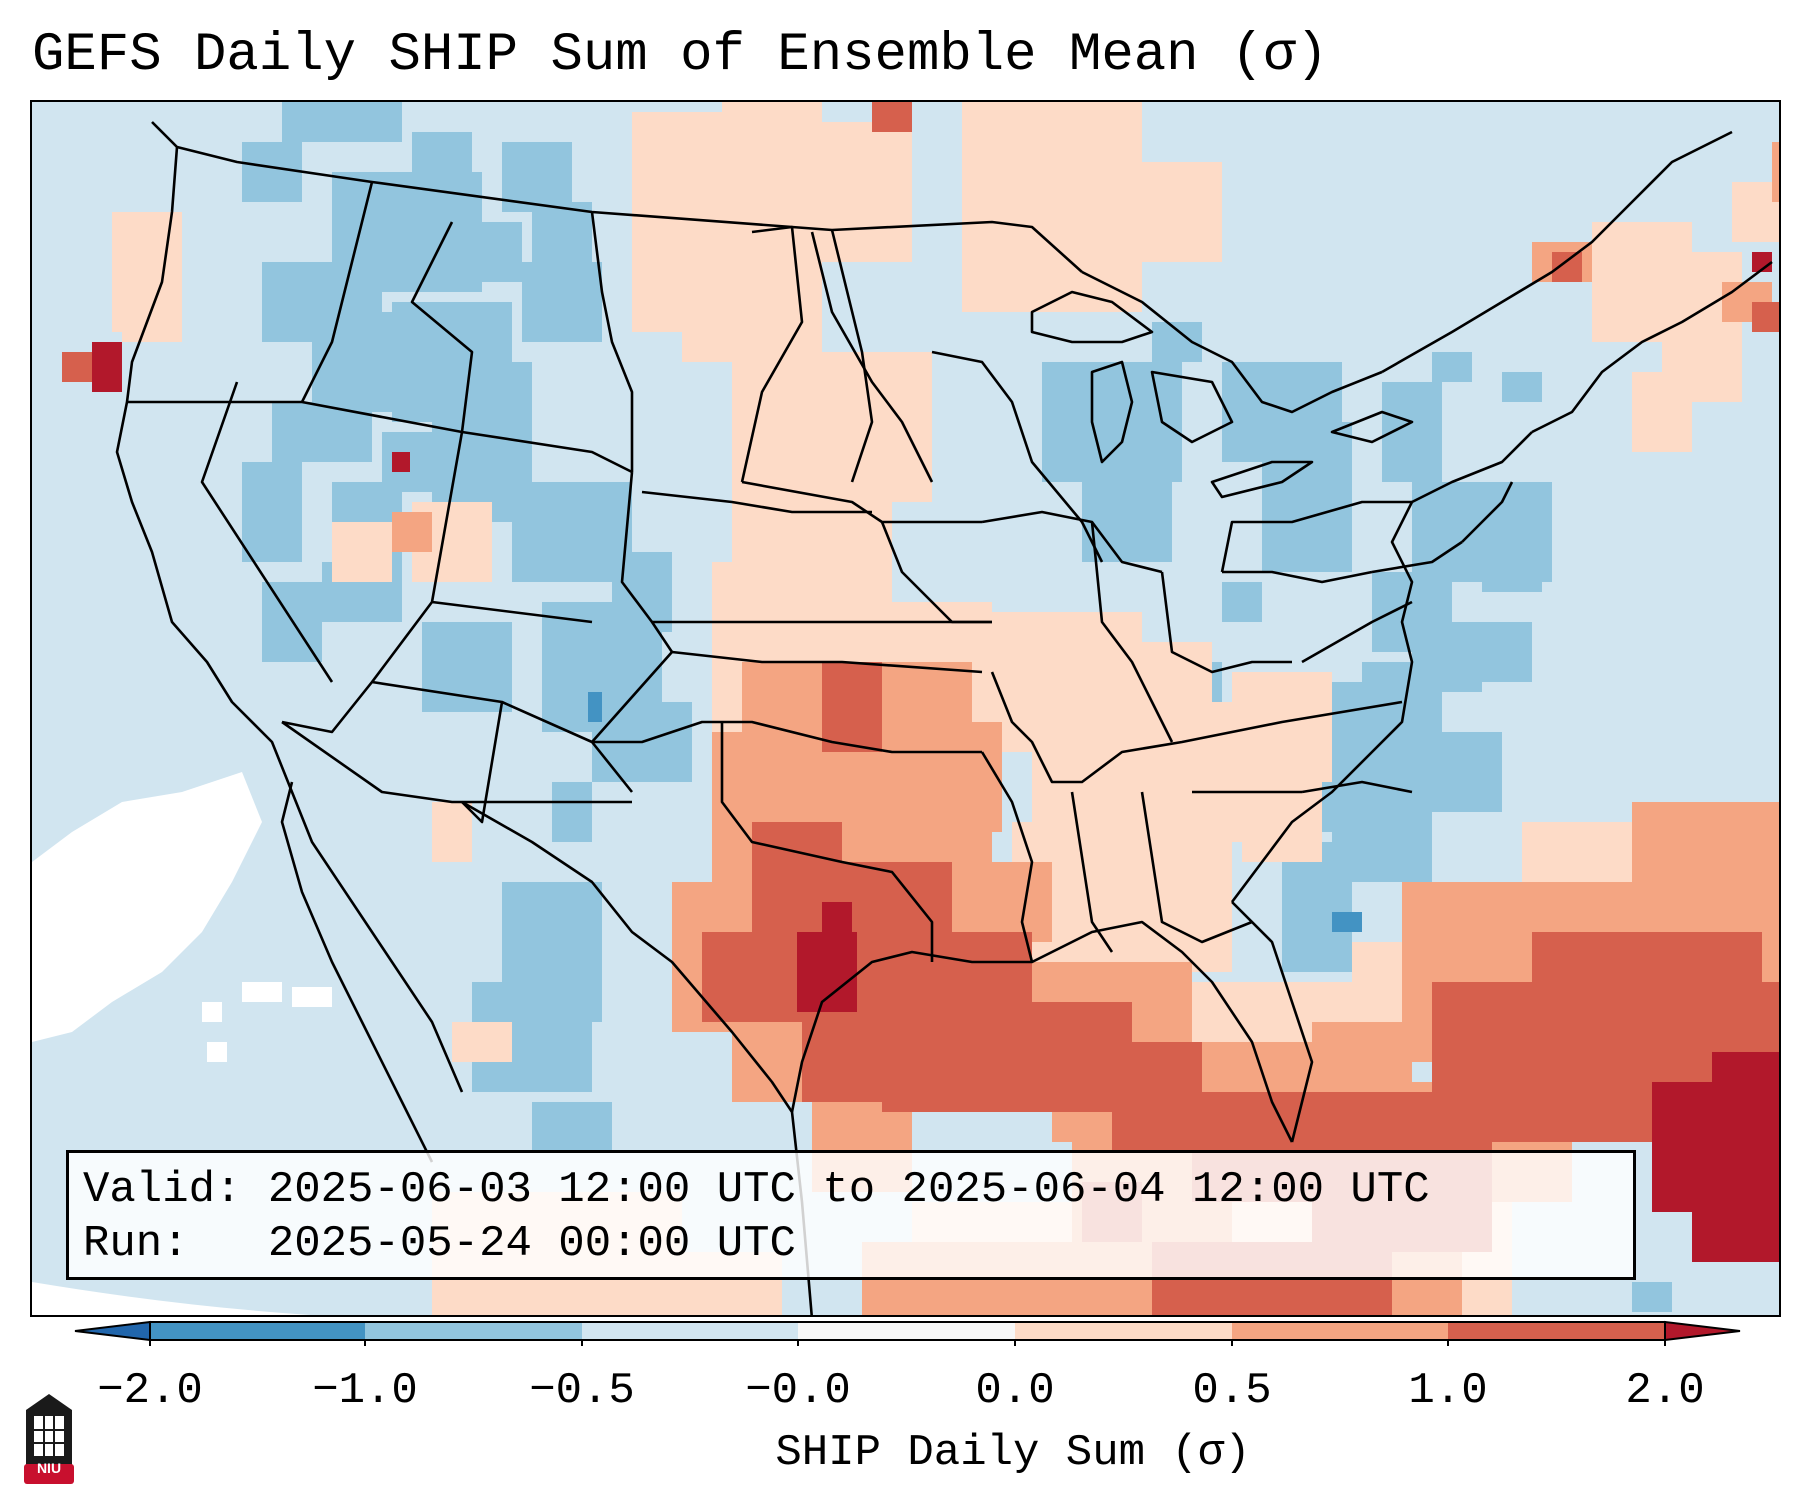 The width and height of the screenshot is (1803, 1506). What do you see at coordinates (1232, 1391) in the screenshot?
I see `colorbar-tick-label: 0.5` at bounding box center [1232, 1391].